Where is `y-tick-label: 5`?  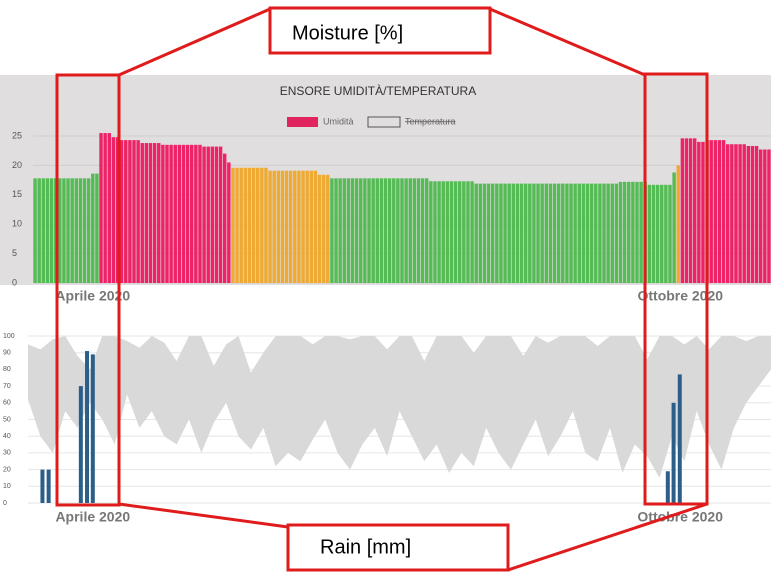
y-tick-label: 5 is located at coordinates (14, 253).